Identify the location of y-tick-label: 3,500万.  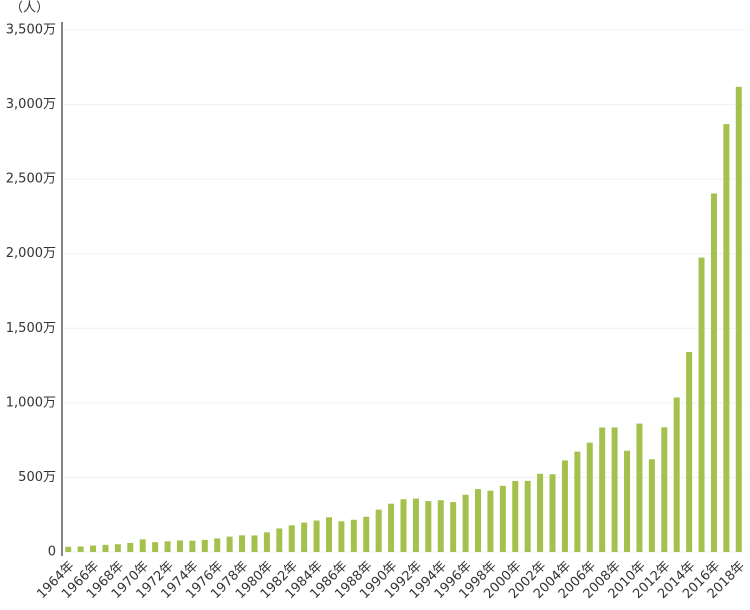
(31, 30).